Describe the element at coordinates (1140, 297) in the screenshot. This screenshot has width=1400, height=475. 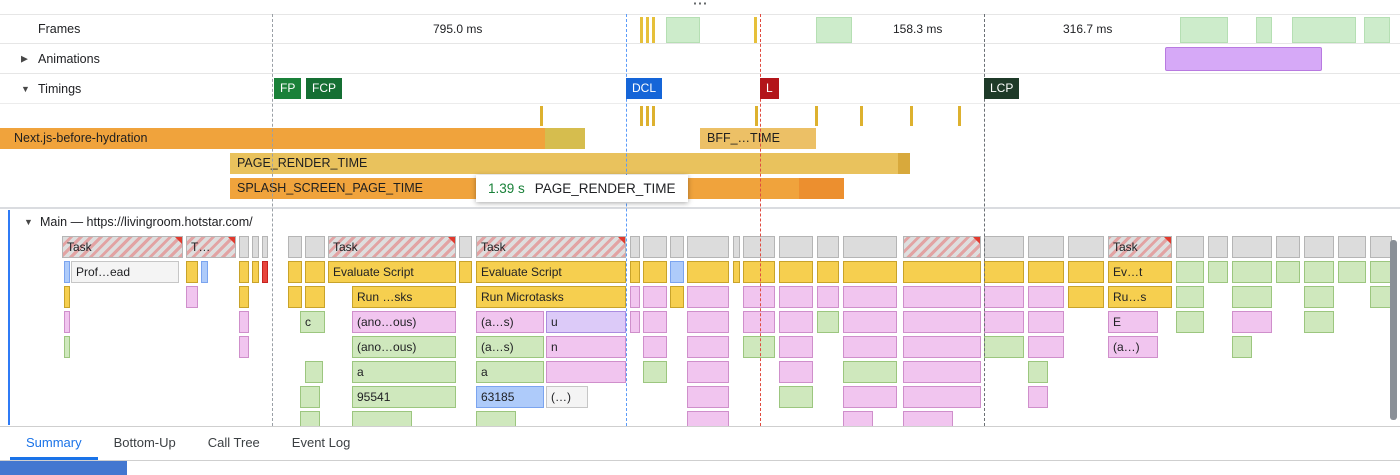
I see `flame-bar-ru-s: Ru…s` at that location.